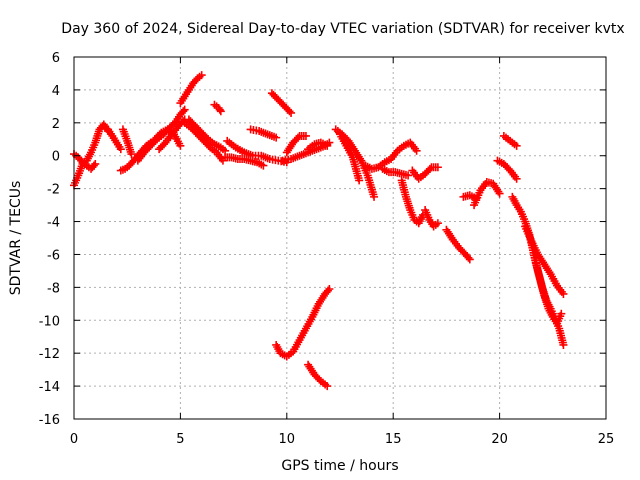  What do you see at coordinates (49, 321) in the screenshot?
I see `y-tick-label: -10` at bounding box center [49, 321].